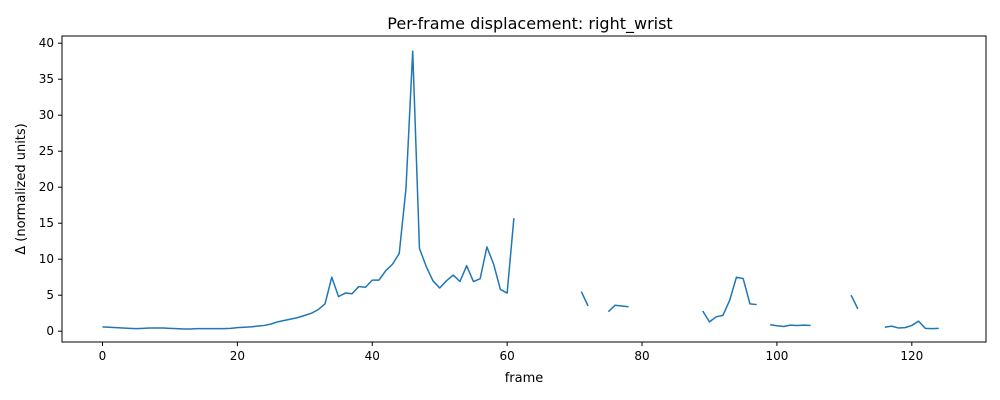 This screenshot has height=400, width=1000. What do you see at coordinates (46, 187) in the screenshot?
I see `y-tick-label: 20` at bounding box center [46, 187].